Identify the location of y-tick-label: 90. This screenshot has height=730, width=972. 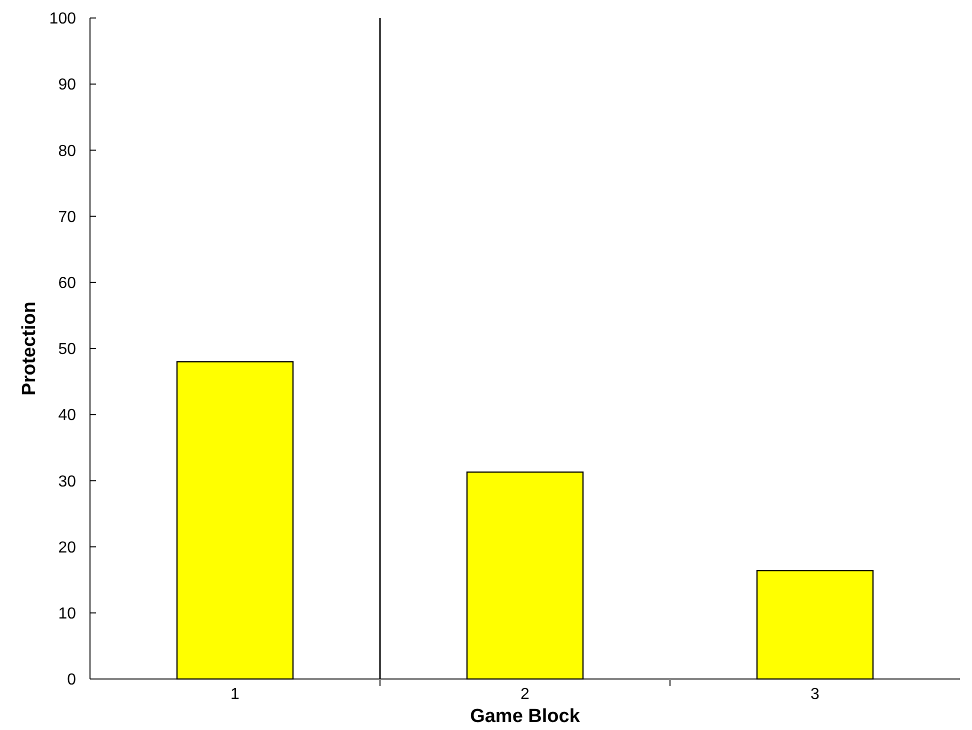
(67, 85).